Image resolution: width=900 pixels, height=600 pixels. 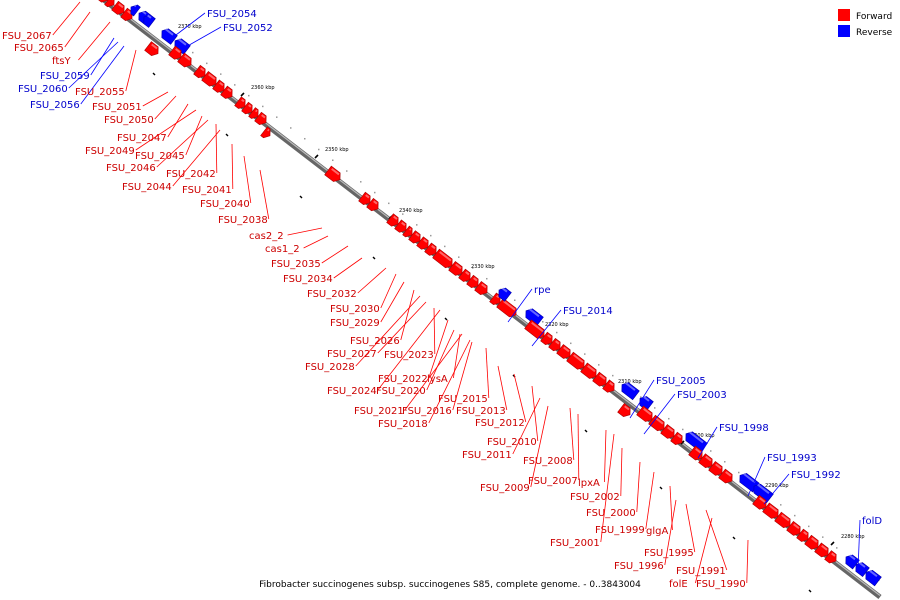 I want to click on gene-label: FSU_2023, so click(x=409, y=355).